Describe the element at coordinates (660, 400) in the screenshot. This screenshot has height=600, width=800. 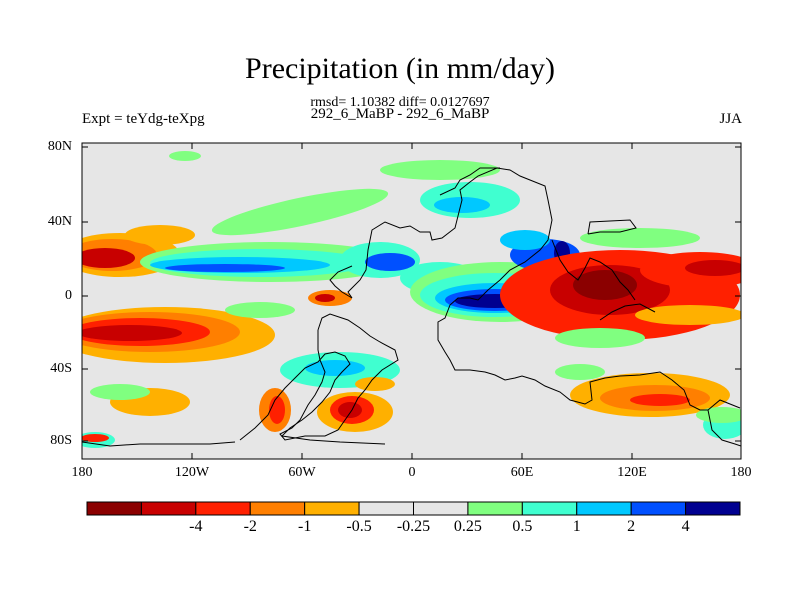
I see `contour-south-indian-dry-core` at that location.